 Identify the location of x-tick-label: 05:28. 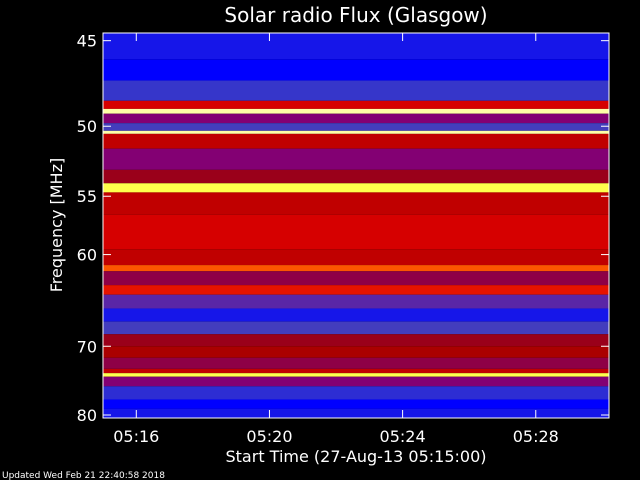
(536, 436).